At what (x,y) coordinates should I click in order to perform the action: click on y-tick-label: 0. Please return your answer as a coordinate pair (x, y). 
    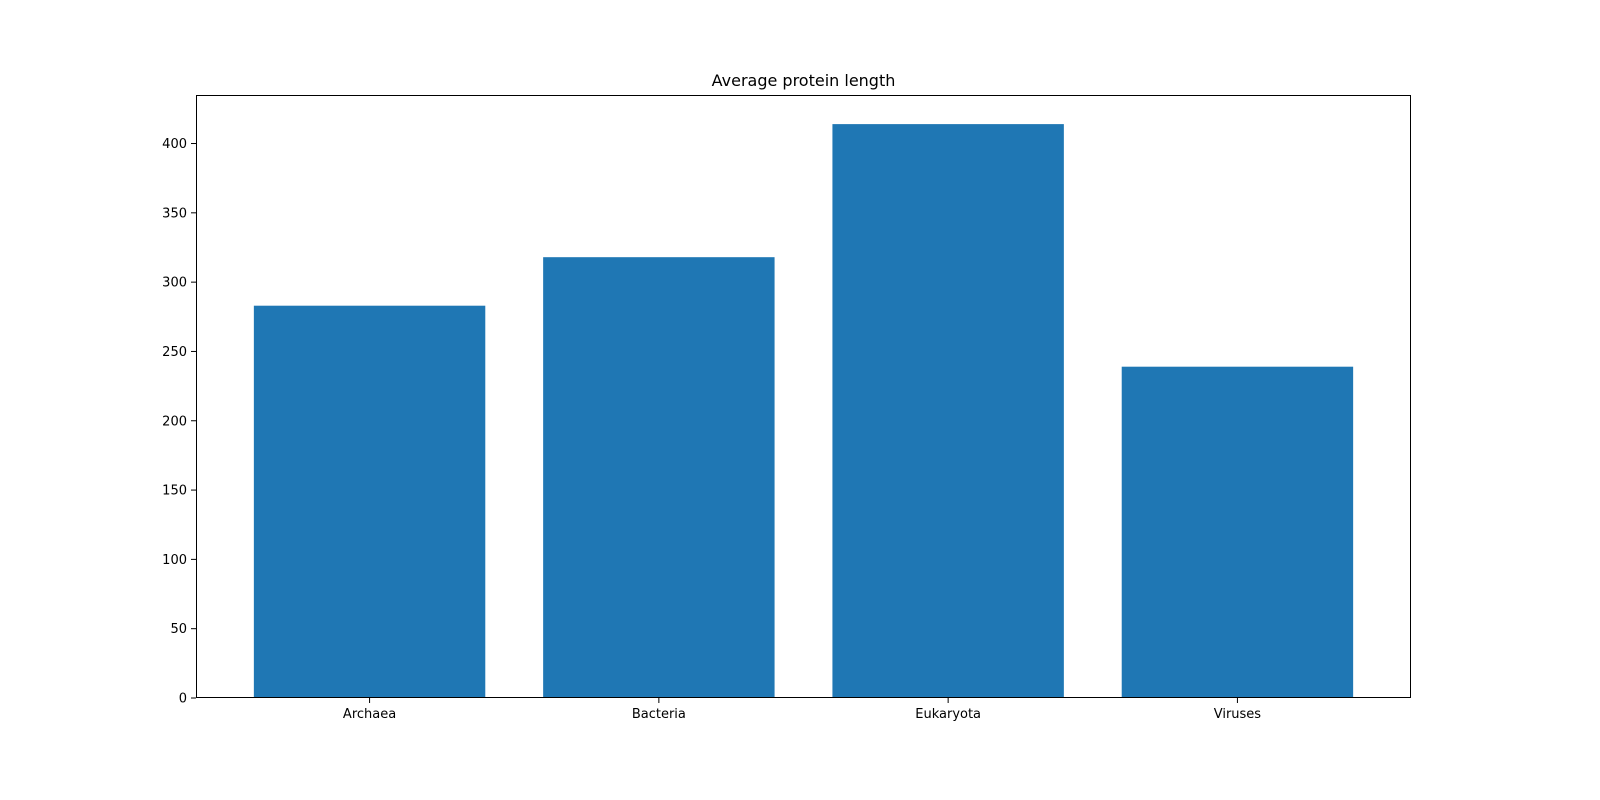
    Looking at the image, I should click on (183, 699).